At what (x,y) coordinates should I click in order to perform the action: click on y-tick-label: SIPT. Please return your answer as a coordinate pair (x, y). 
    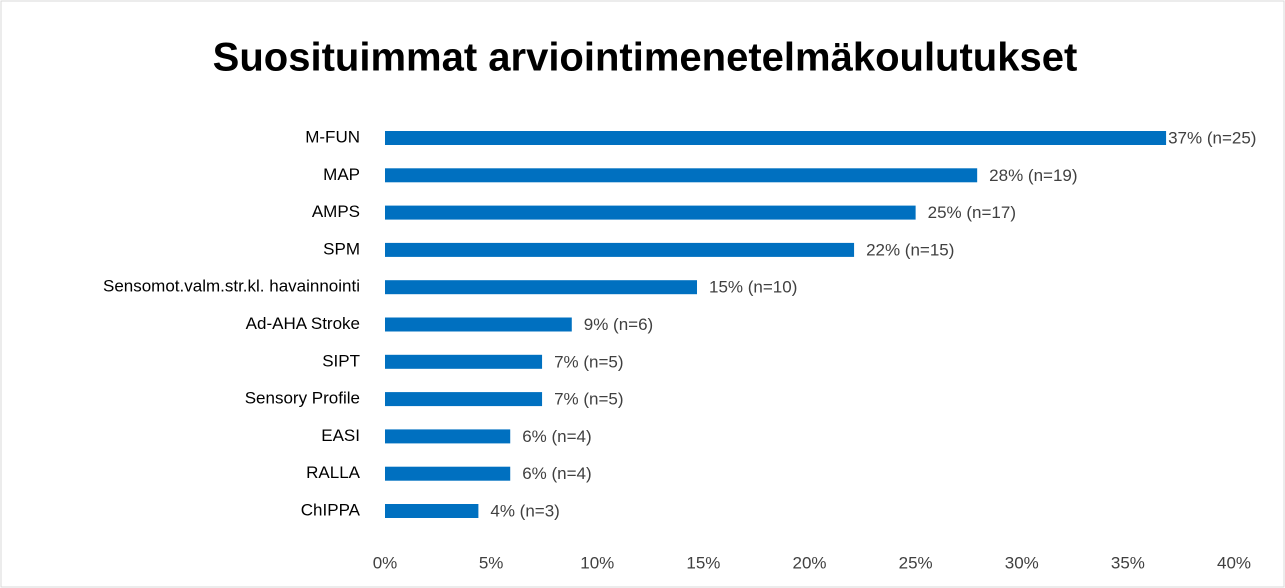
    Looking at the image, I should click on (341, 360).